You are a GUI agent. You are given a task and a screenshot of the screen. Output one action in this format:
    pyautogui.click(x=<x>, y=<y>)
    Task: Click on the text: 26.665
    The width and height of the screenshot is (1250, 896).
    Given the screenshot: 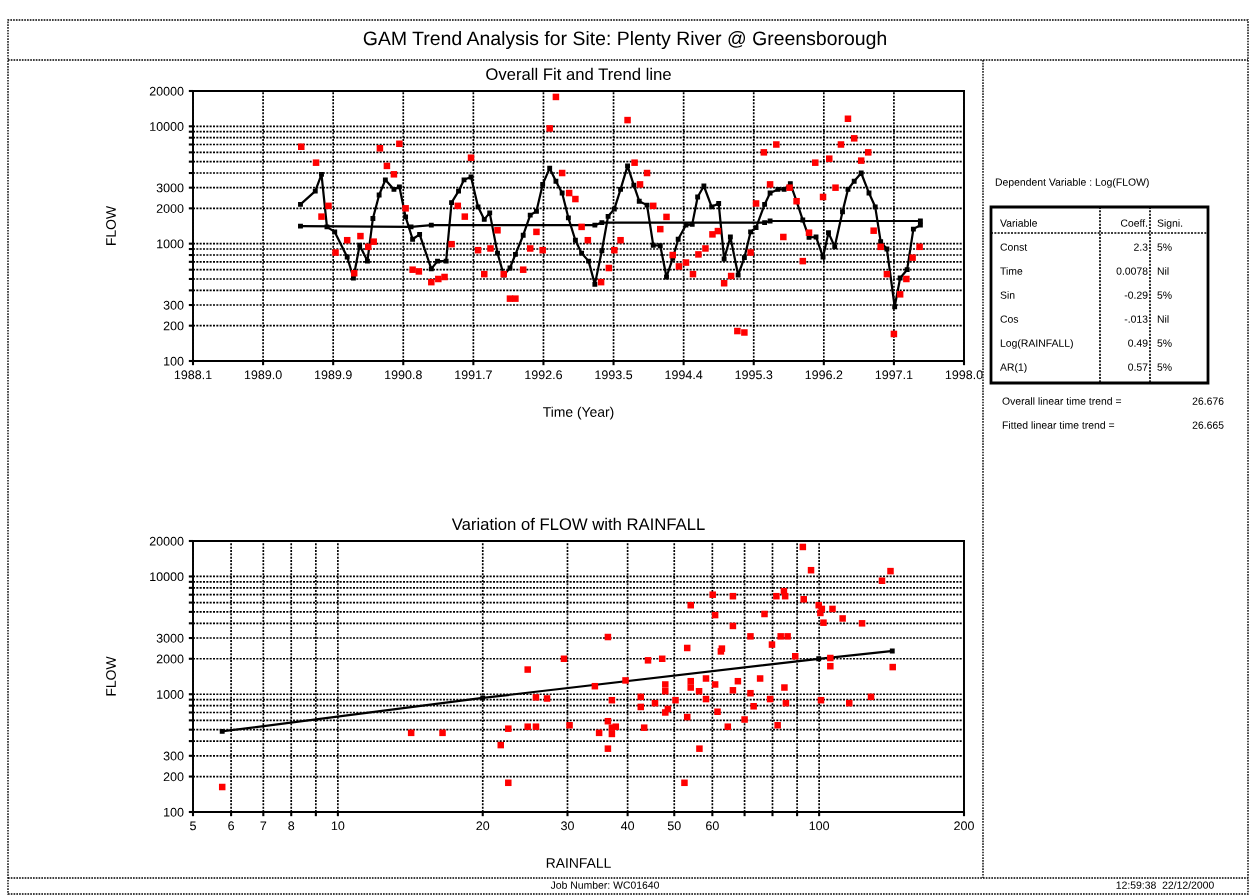 What is the action you would take?
    pyautogui.click(x=1208, y=425)
    